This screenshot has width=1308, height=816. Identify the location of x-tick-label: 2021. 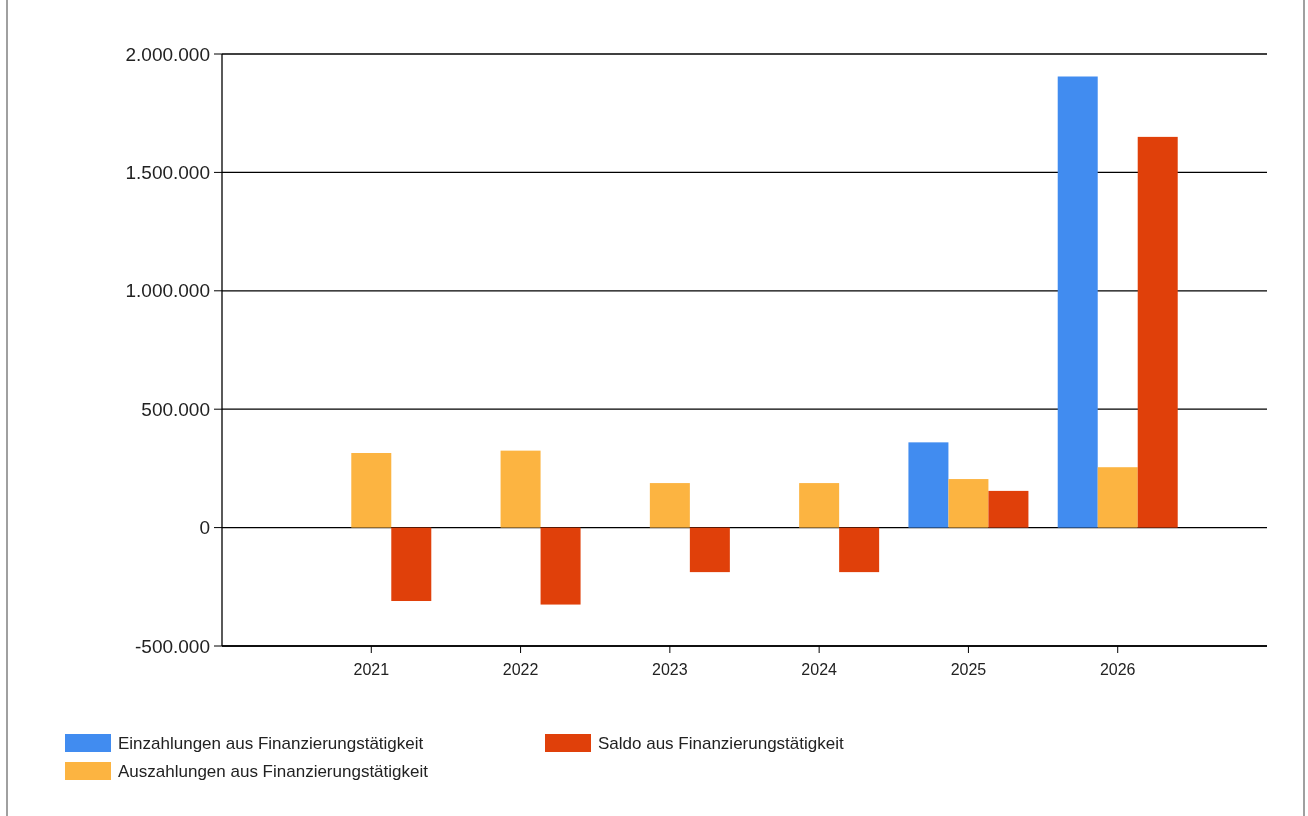
(371, 669).